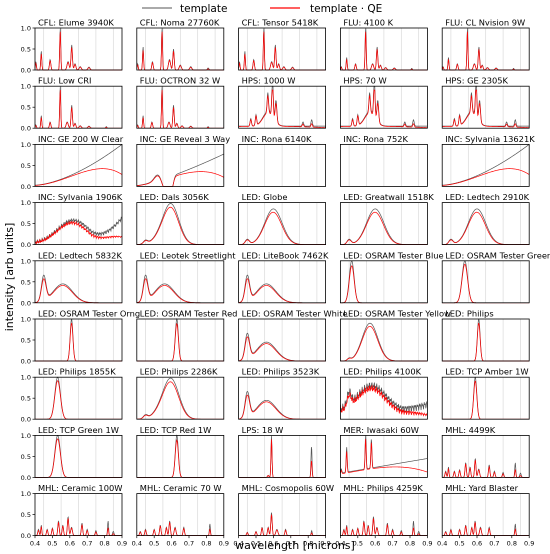  I want to click on panel-title: INC: Sylvania 13621K, so click(490, 139).